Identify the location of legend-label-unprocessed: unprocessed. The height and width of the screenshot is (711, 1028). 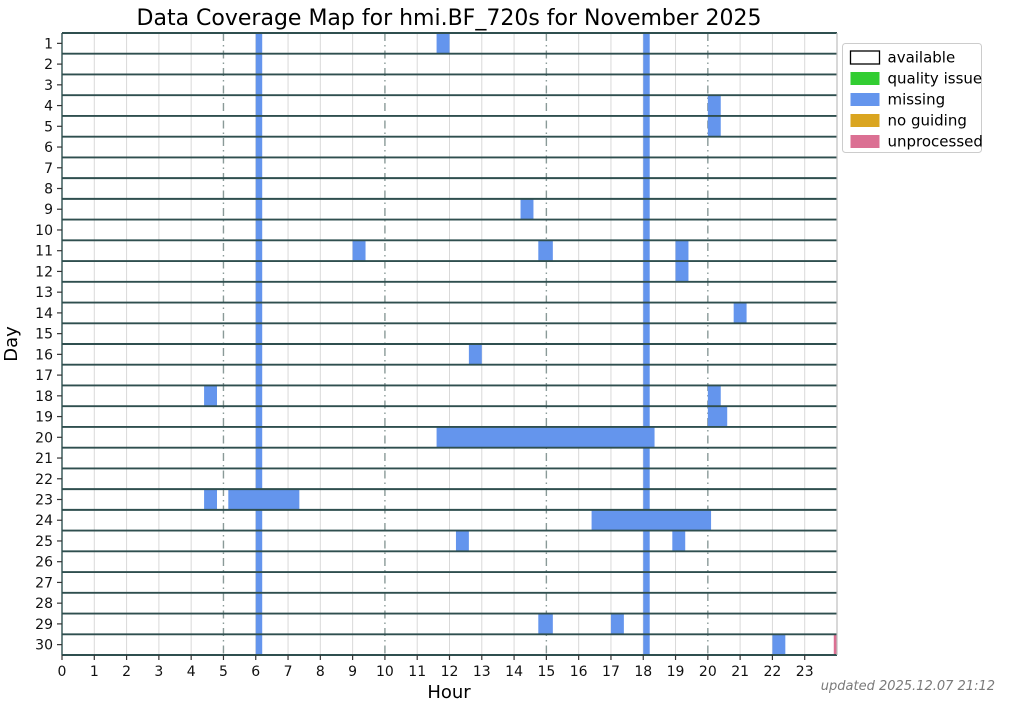
(935, 142).